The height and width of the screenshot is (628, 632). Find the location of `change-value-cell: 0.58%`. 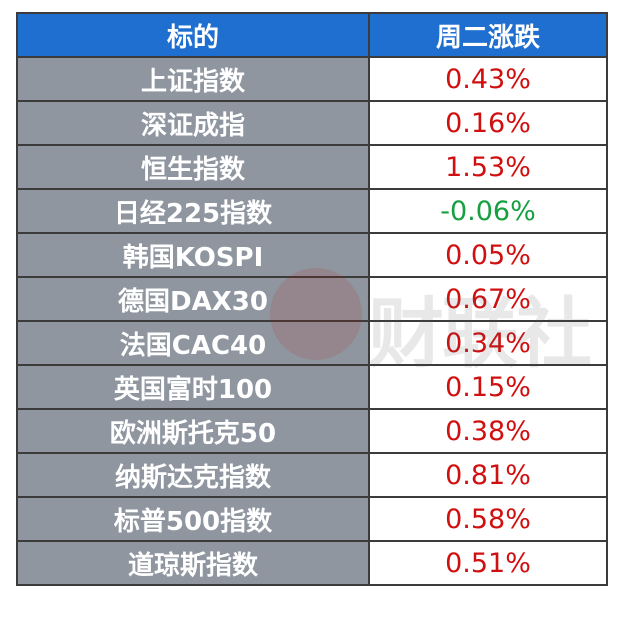

change-value-cell: 0.58% is located at coordinates (488, 519).